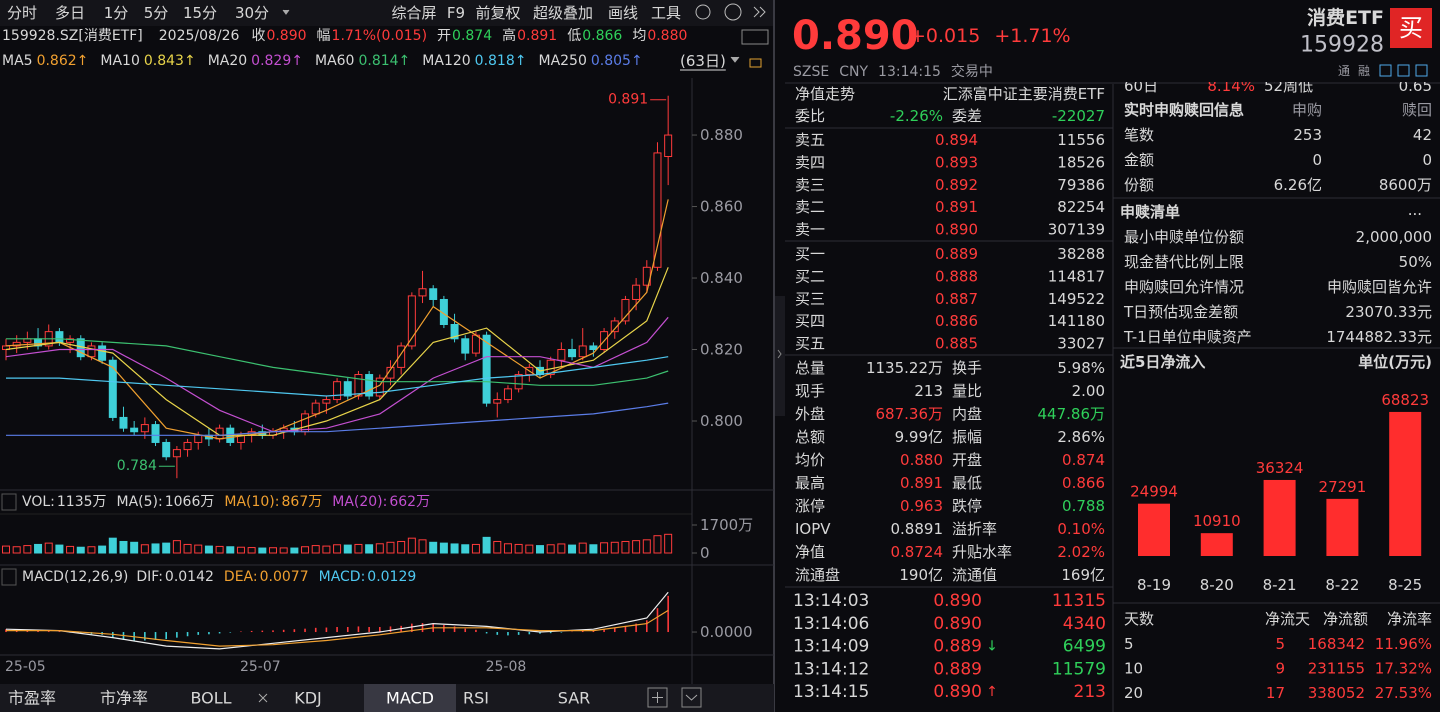 This screenshot has height=712, width=1440. What do you see at coordinates (563, 13) in the screenshot?
I see `tool-button: 超级叠加` at bounding box center [563, 13].